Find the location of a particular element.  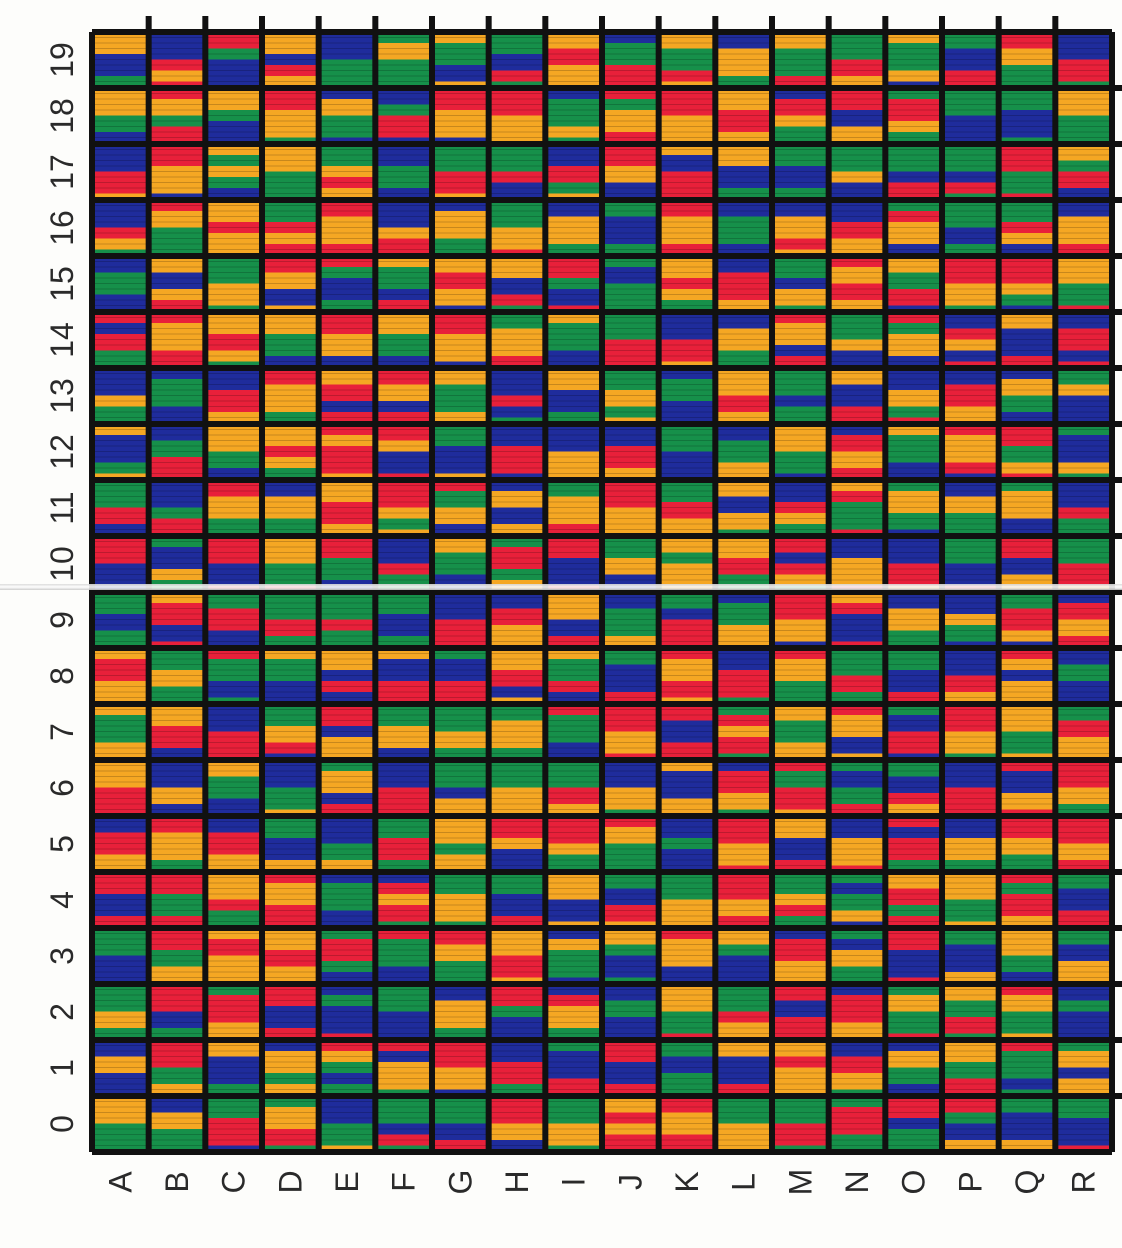

row-label: 11 is located at coordinates (62, 507).